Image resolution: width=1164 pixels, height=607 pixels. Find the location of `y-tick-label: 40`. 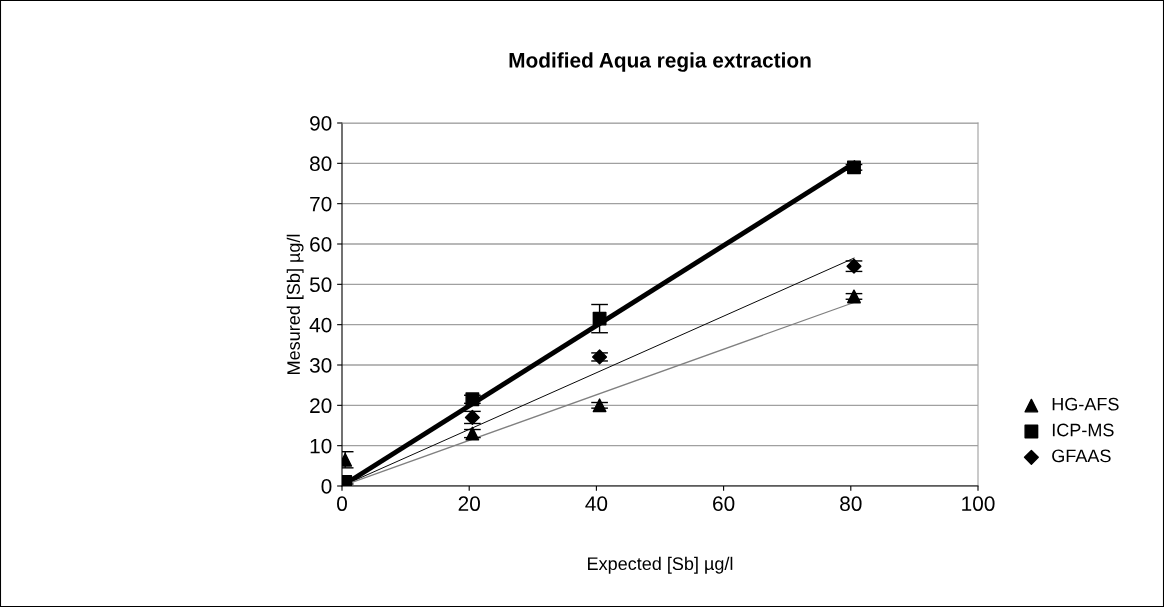

y-tick-label: 40 is located at coordinates (320, 325).